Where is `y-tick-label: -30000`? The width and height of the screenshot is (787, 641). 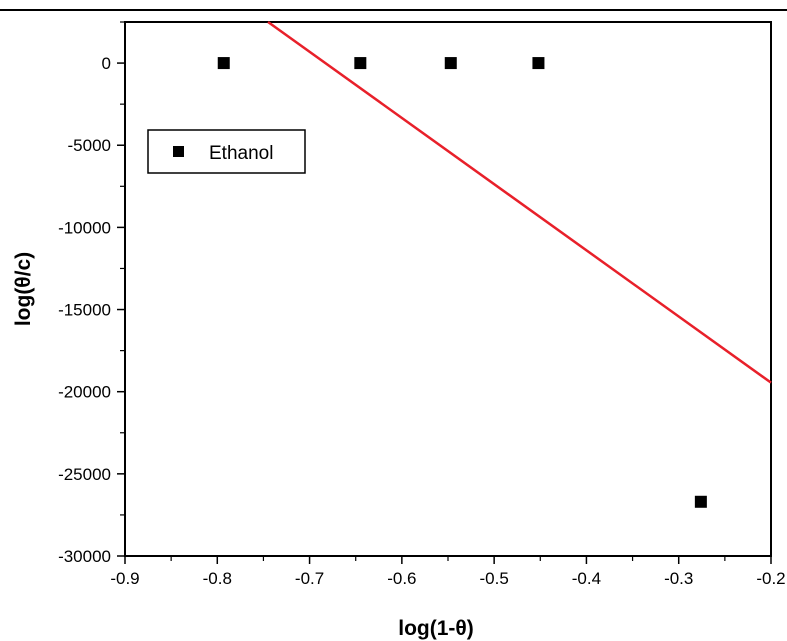
y-tick-label: -30000 is located at coordinates (84, 556).